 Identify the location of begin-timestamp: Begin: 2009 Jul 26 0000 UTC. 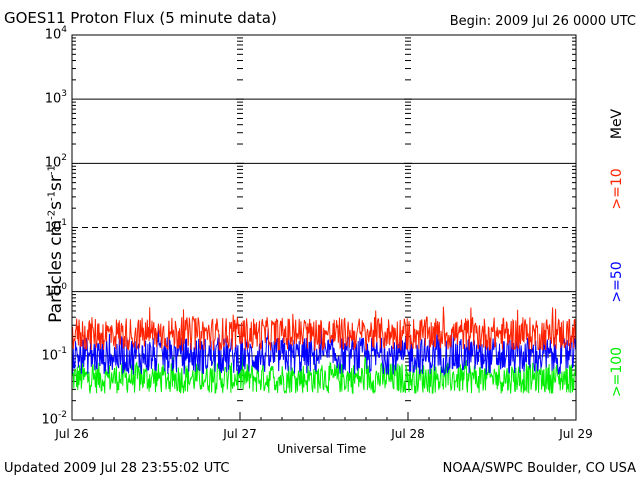
(542, 21).